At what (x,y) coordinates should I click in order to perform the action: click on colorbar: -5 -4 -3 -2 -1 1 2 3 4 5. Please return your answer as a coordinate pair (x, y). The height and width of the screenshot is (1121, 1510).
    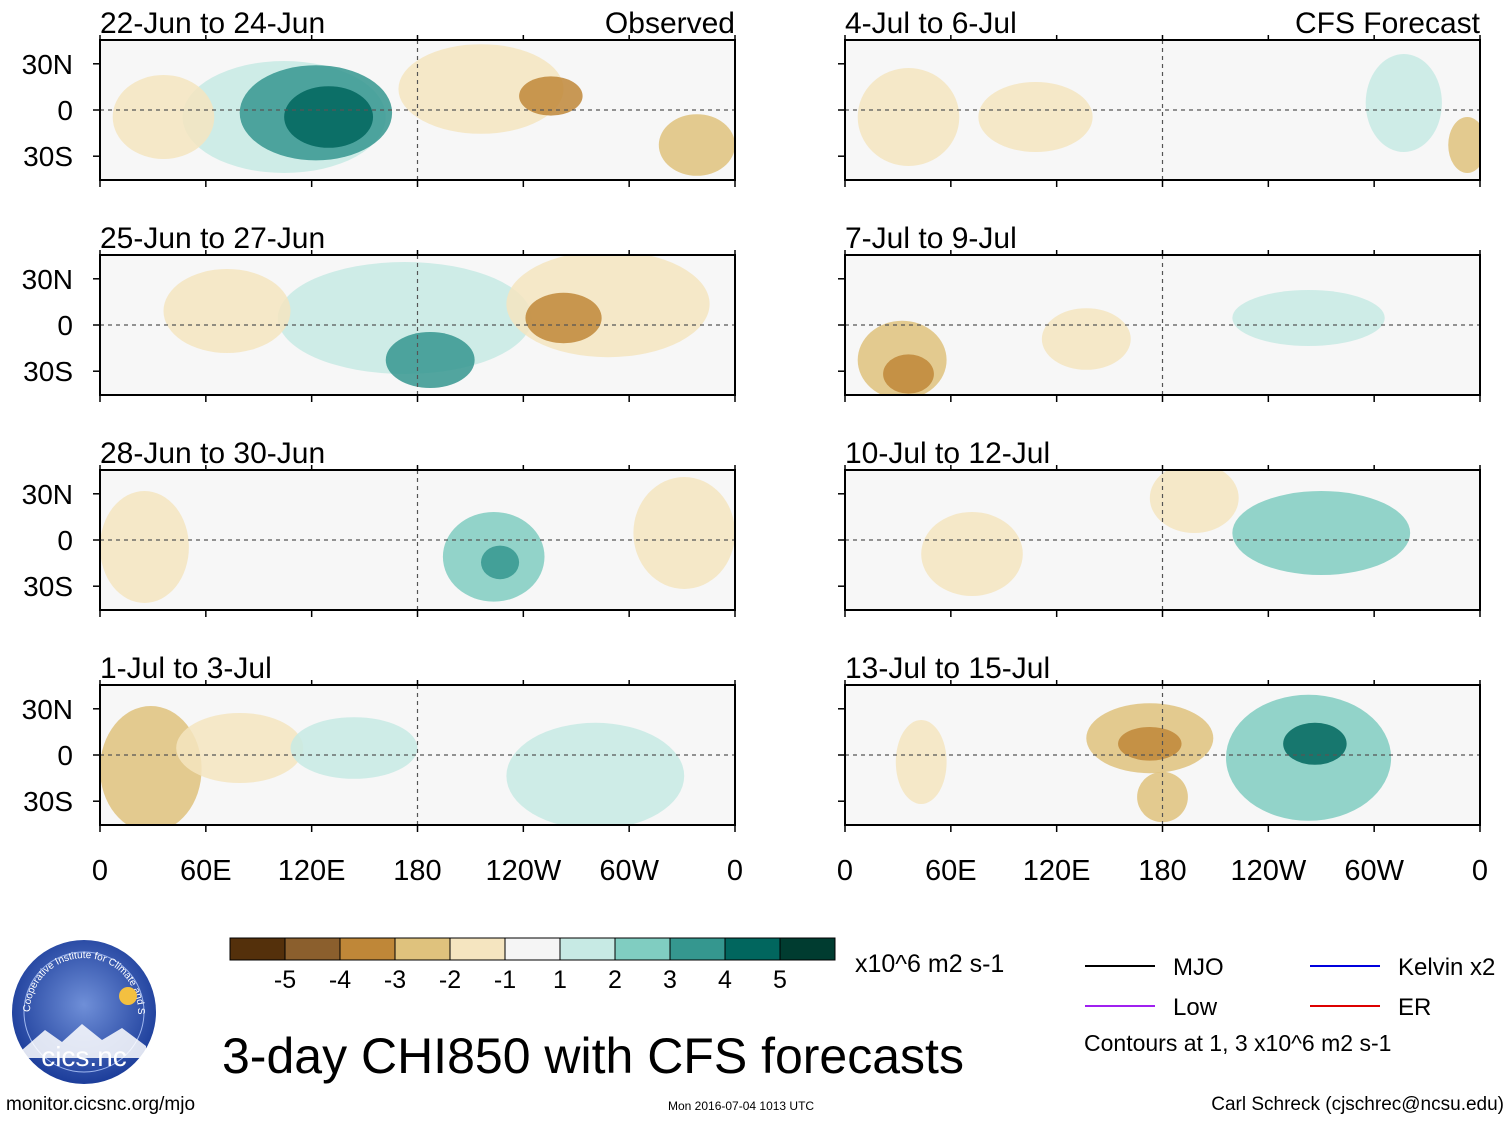
    Looking at the image, I should click on (532, 965).